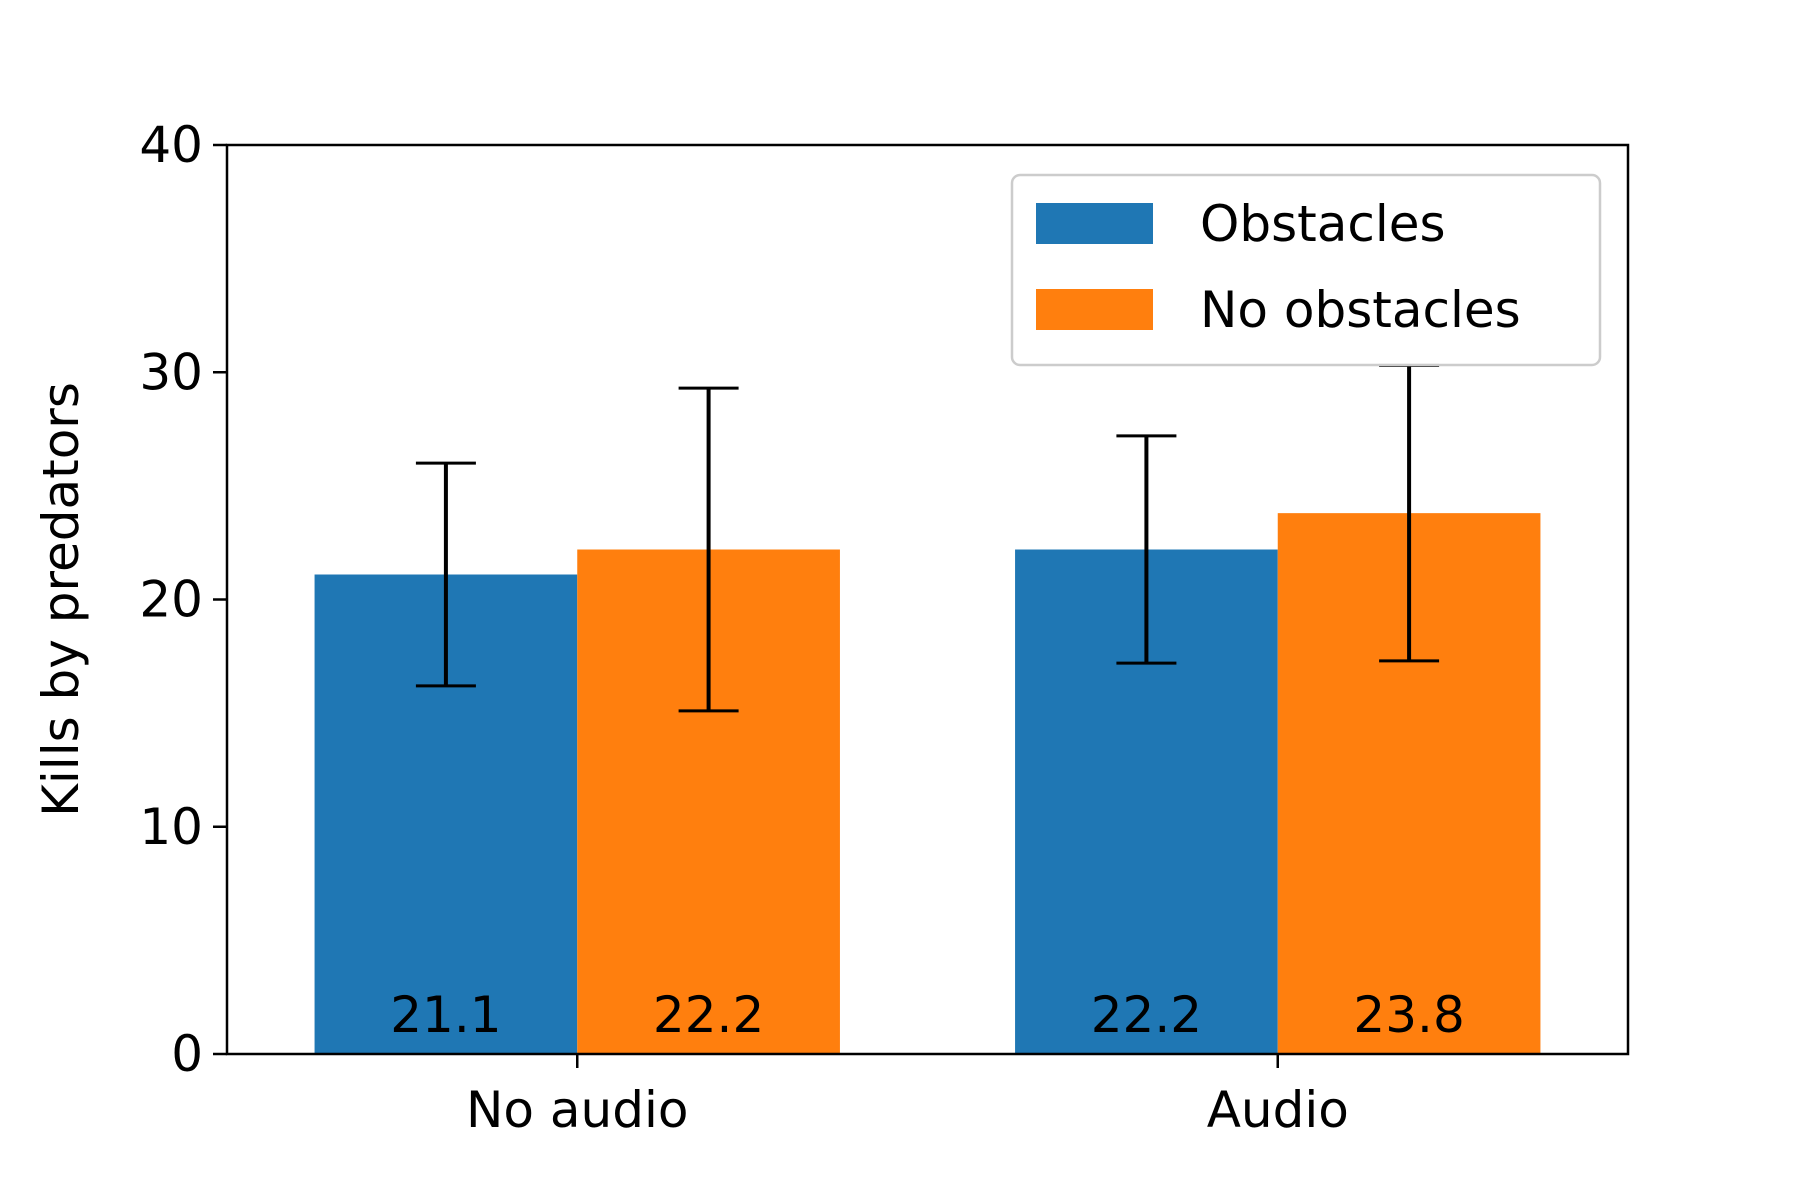 Image resolution: width=1800 pixels, height=1200 pixels. Describe the element at coordinates (577, 1110) in the screenshot. I see `x-tick-label: No audio` at that location.